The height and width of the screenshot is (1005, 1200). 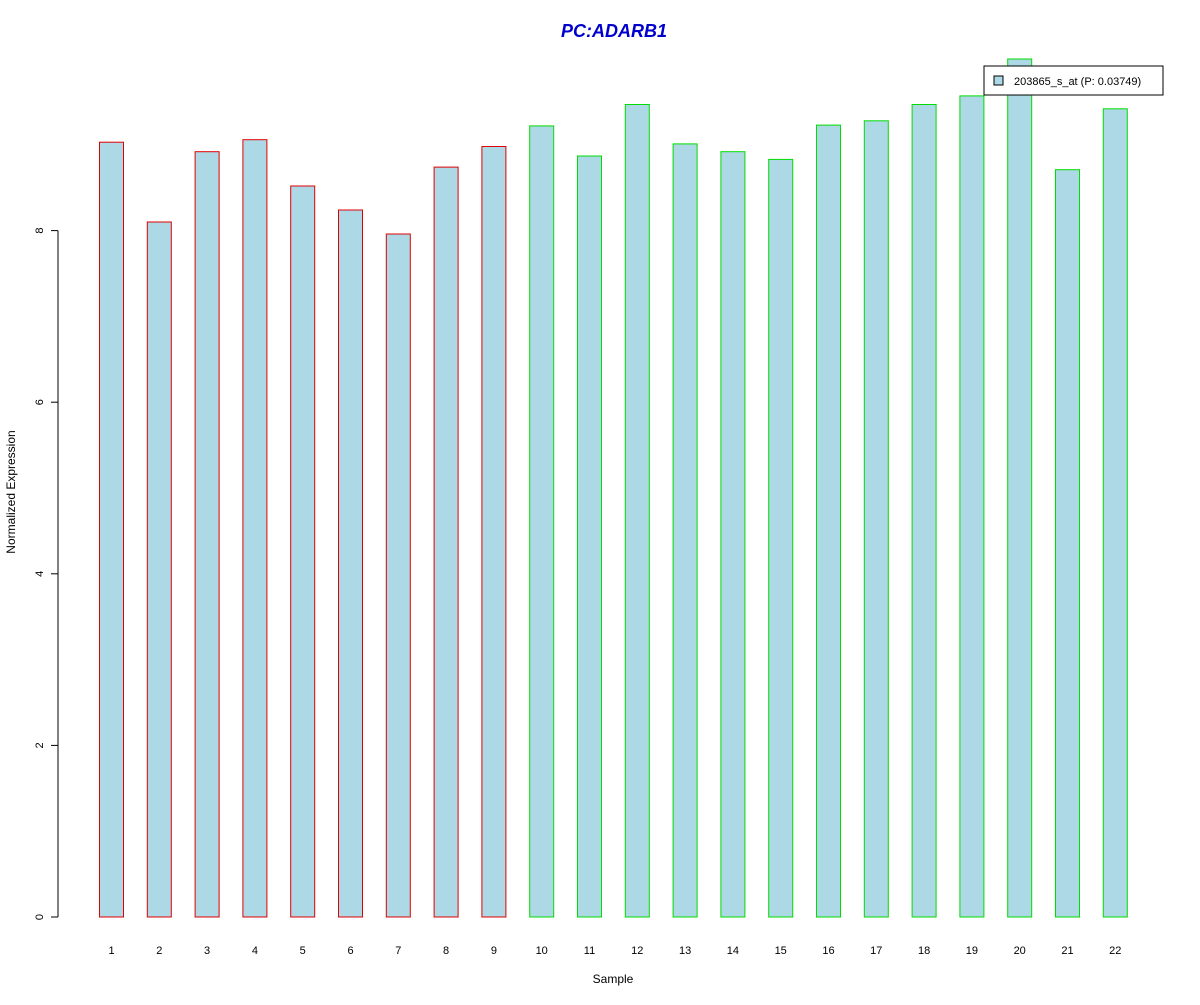 What do you see at coordinates (494, 951) in the screenshot?
I see `x-tick-label: 9` at bounding box center [494, 951].